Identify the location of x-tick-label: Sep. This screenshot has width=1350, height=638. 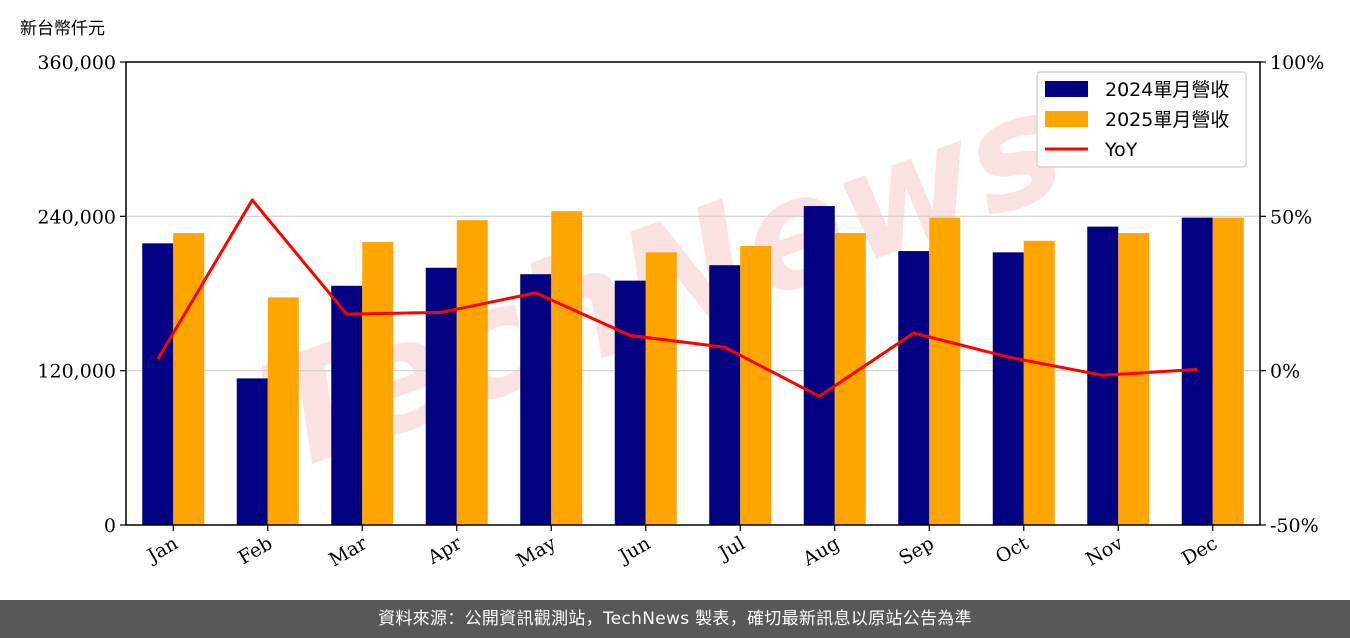
(916, 550).